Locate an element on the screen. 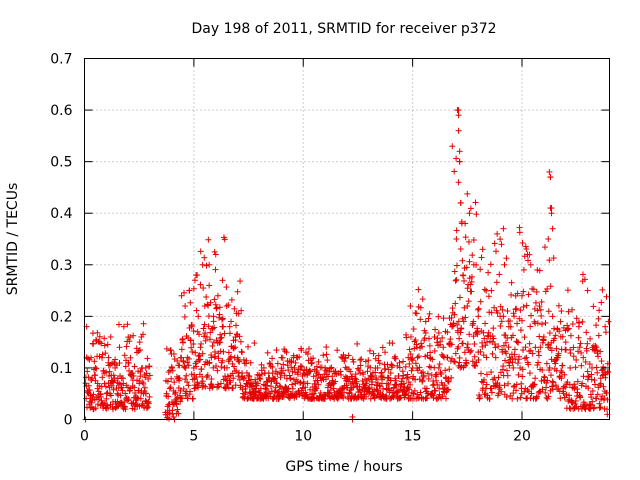 Image resolution: width=640 pixels, height=480 pixels. x-tick-label: 5 is located at coordinates (193, 437).